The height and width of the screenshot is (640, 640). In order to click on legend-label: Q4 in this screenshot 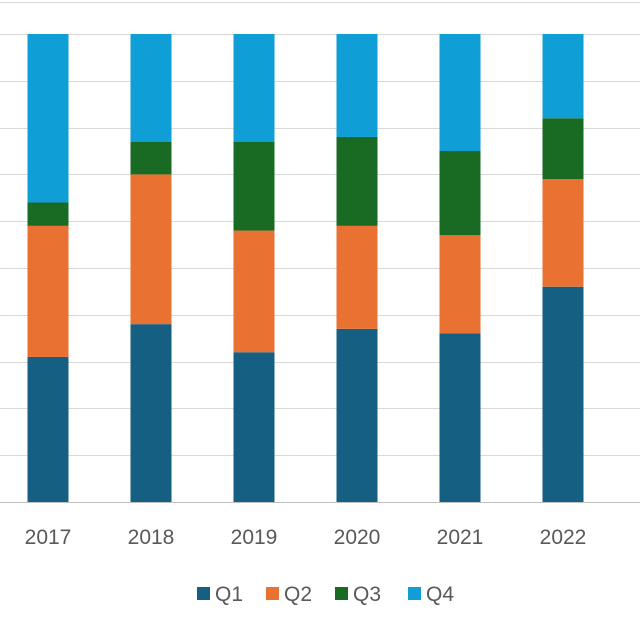, I will do `click(440, 594)`.